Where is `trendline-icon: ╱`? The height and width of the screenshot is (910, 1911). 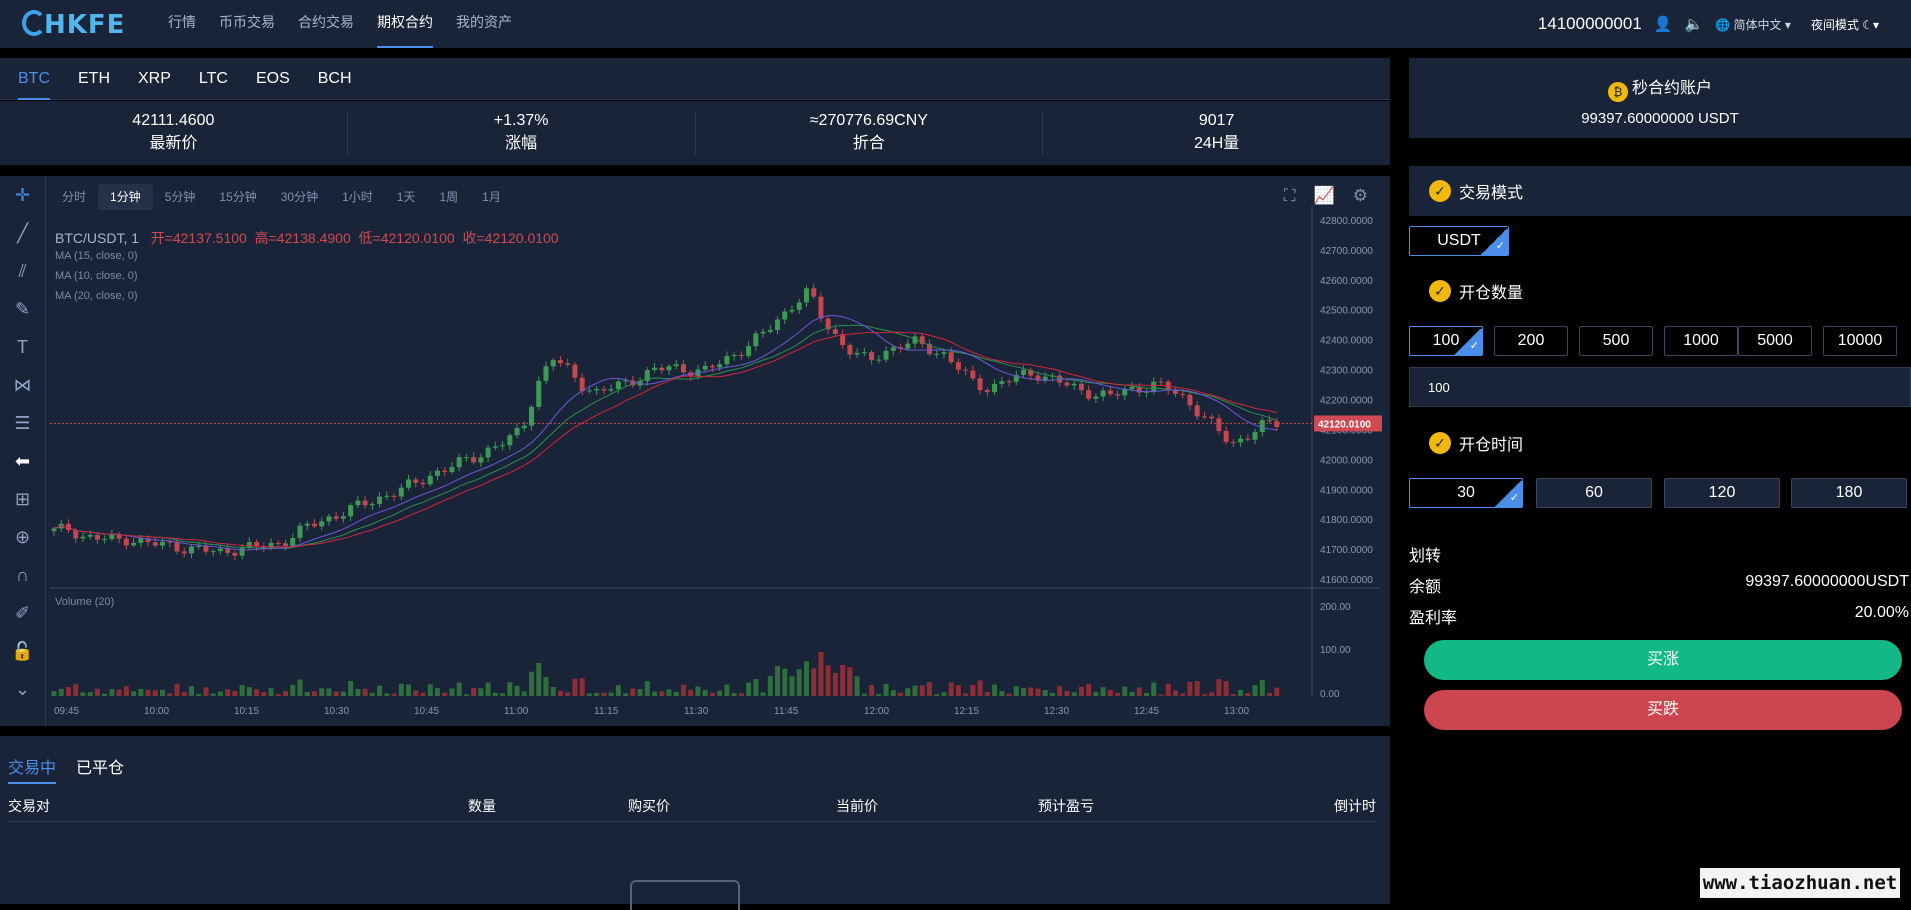
trendline-icon: ╱ is located at coordinates (22, 233).